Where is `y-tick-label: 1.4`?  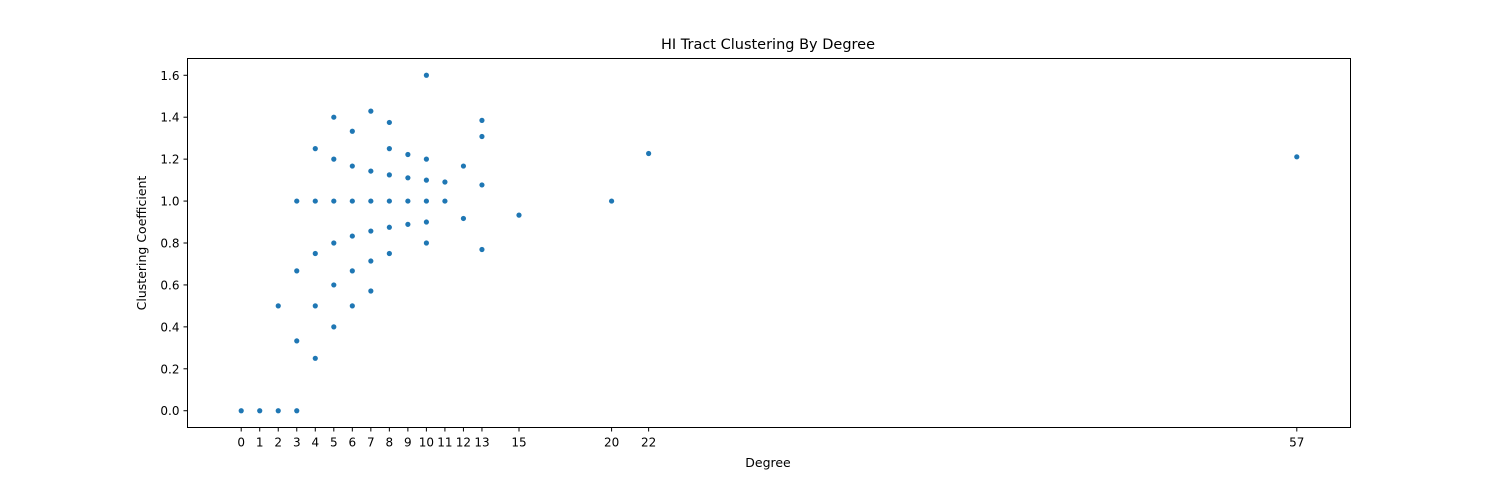
y-tick-label: 1.4 is located at coordinates (169, 118).